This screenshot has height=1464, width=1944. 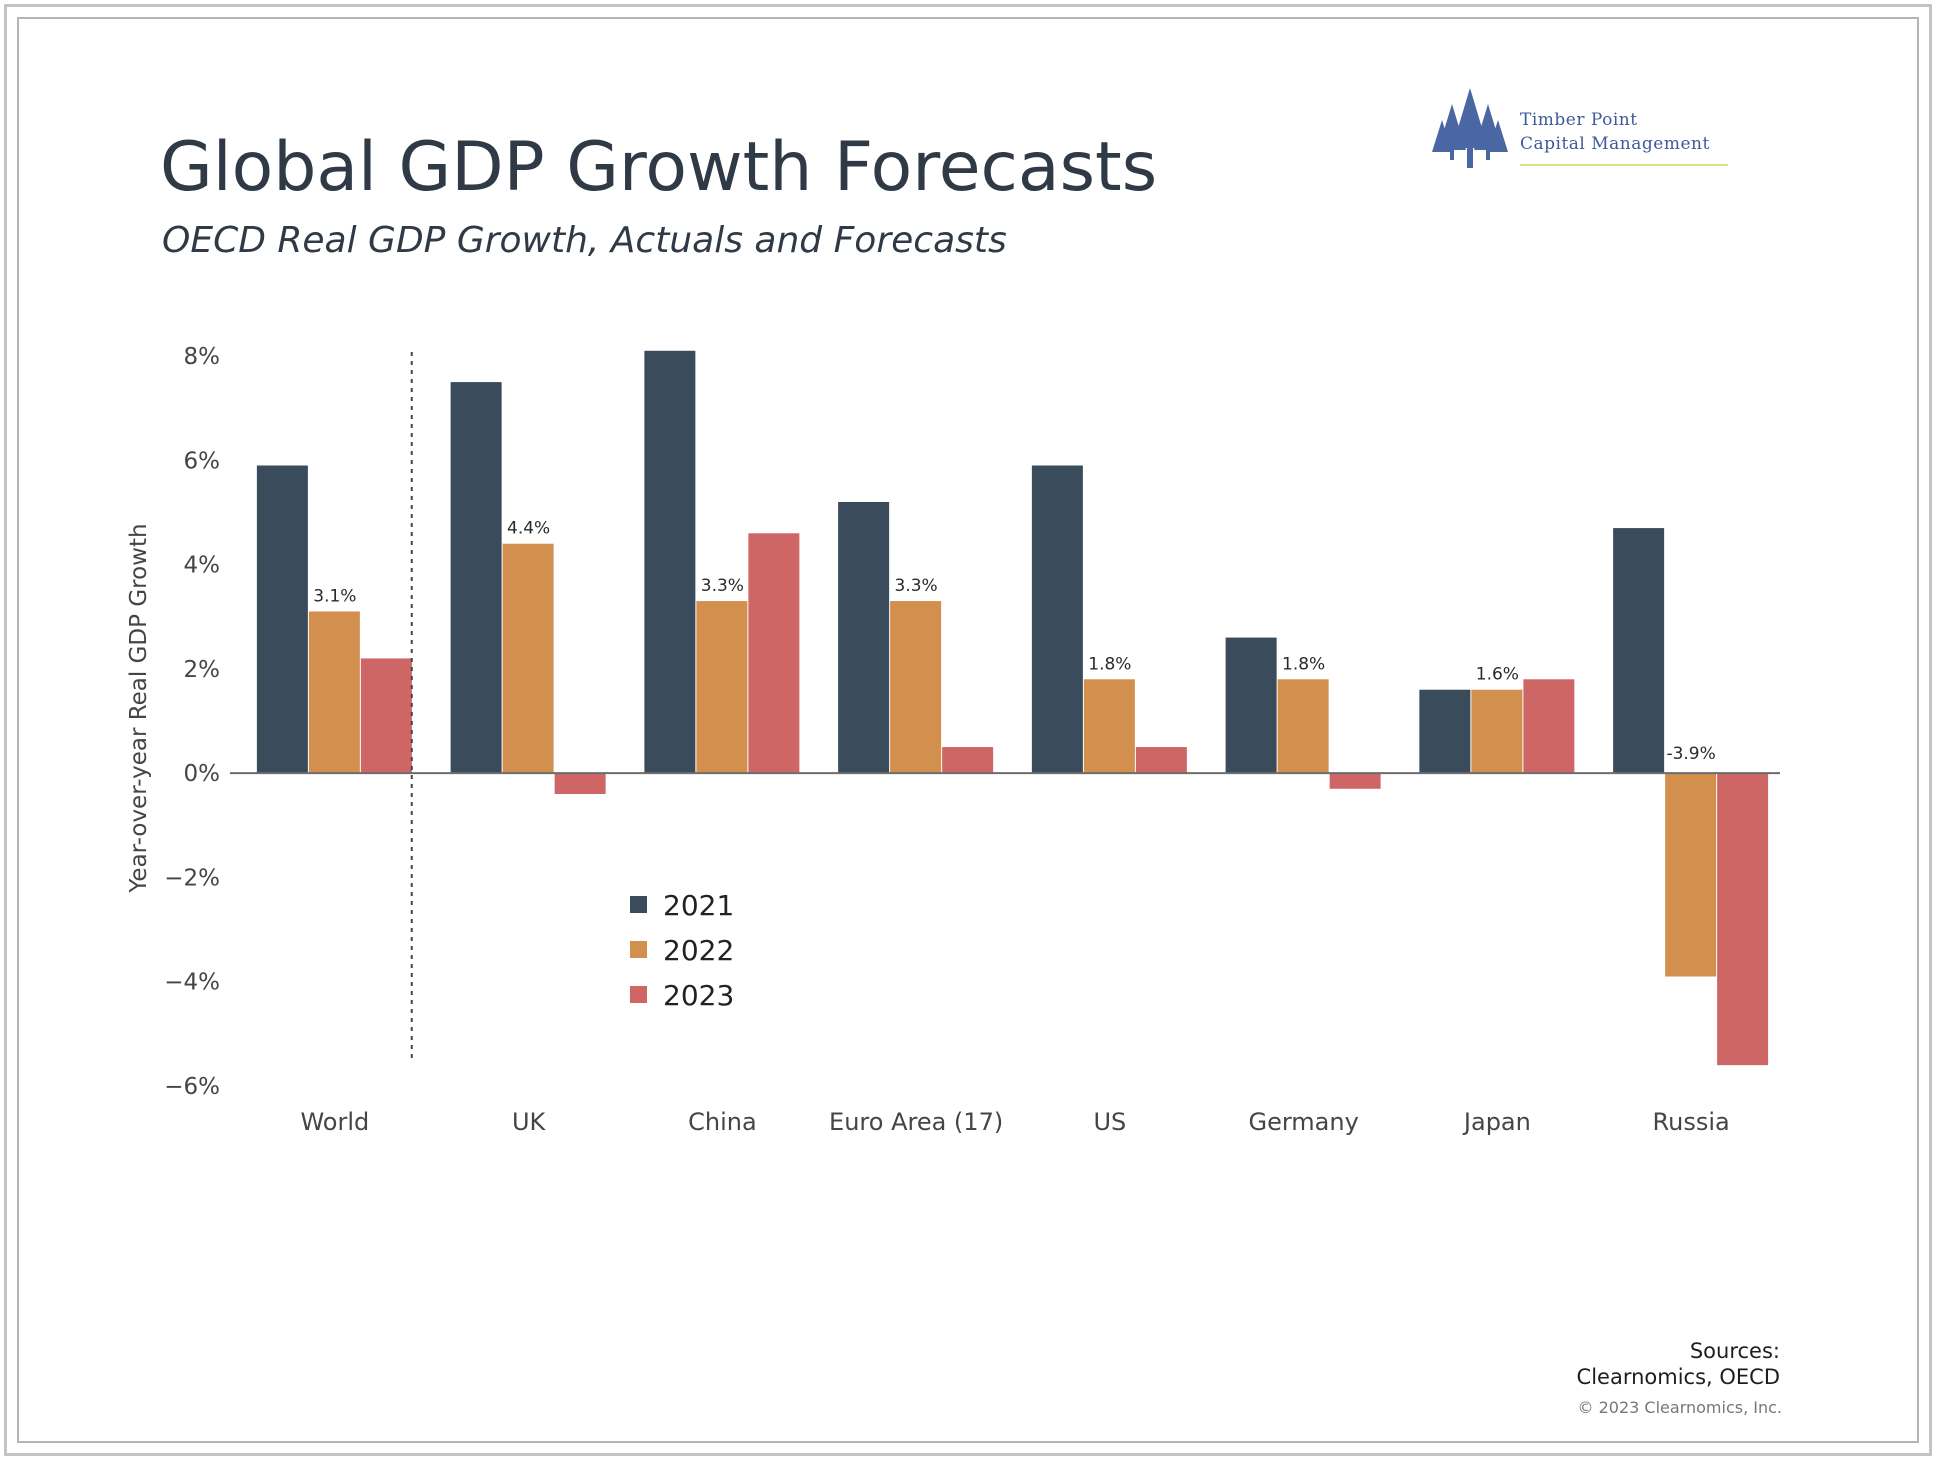 What do you see at coordinates (864, 638) in the screenshot?
I see `bar-euro-area-17-2021` at bounding box center [864, 638].